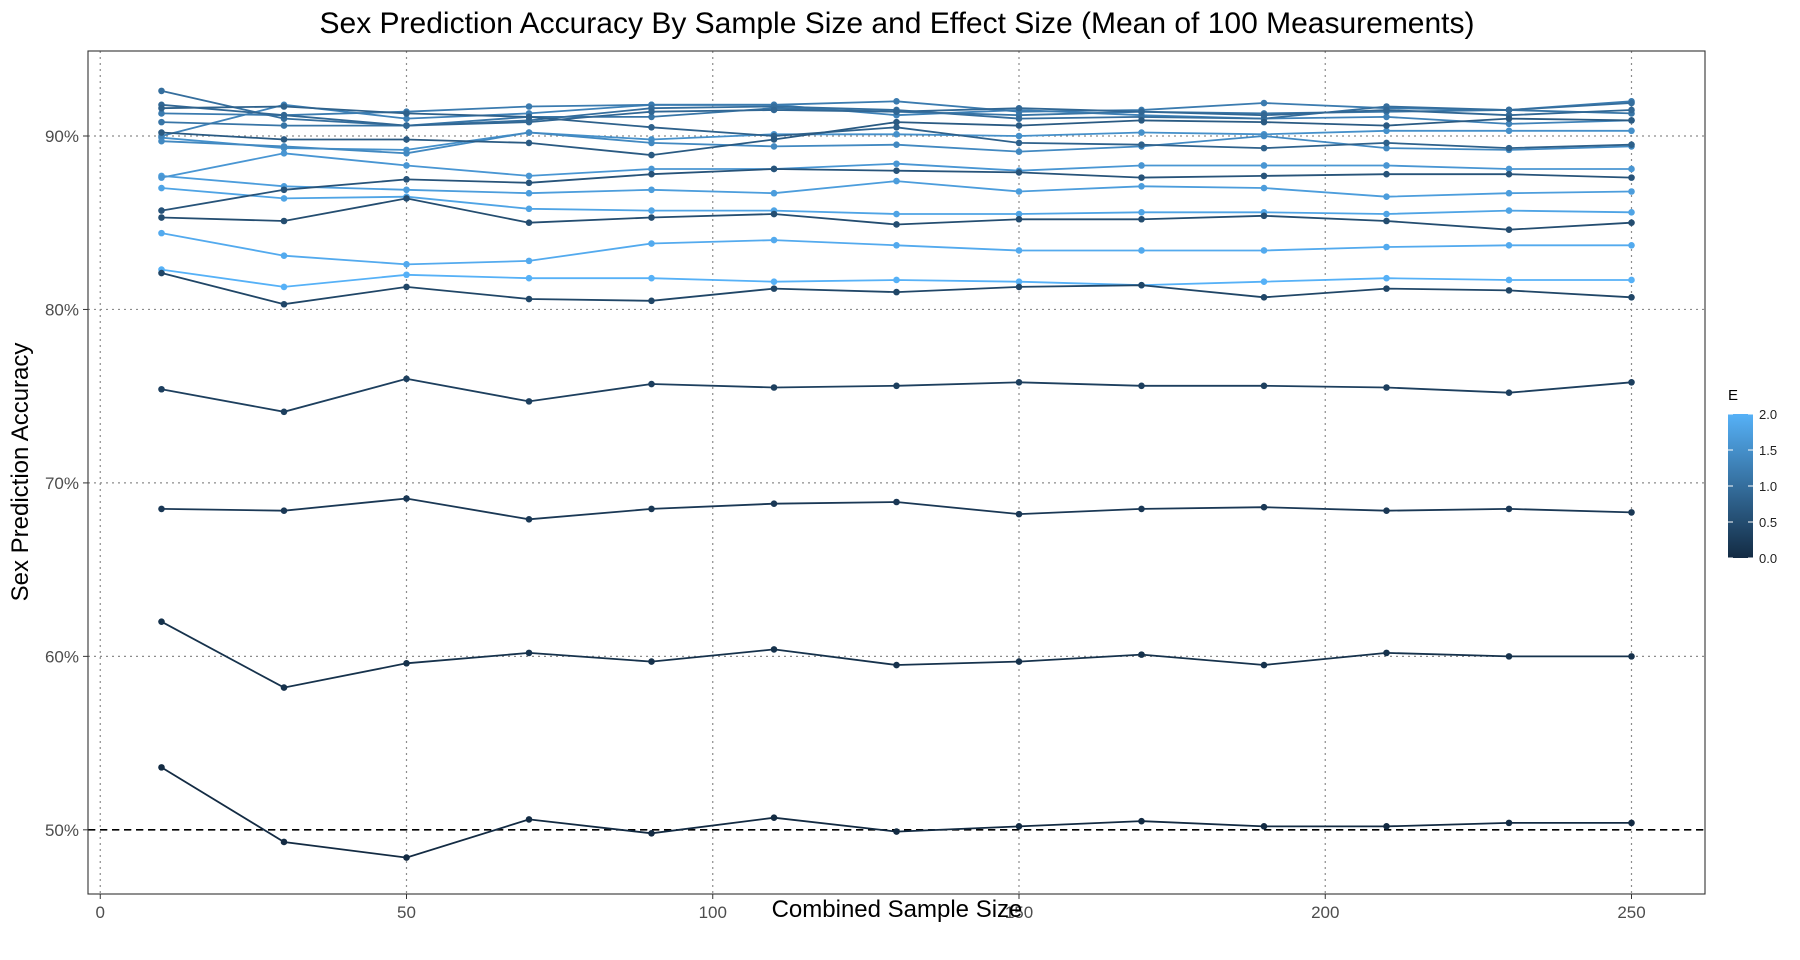  What do you see at coordinates (100, 912) in the screenshot?
I see `x-tick-label: 0` at bounding box center [100, 912].